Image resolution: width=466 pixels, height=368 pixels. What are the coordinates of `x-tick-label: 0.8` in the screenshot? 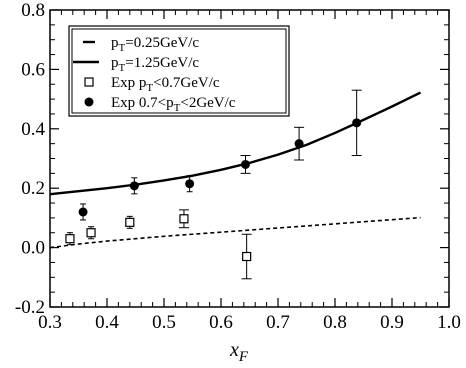 It's located at (335, 322).